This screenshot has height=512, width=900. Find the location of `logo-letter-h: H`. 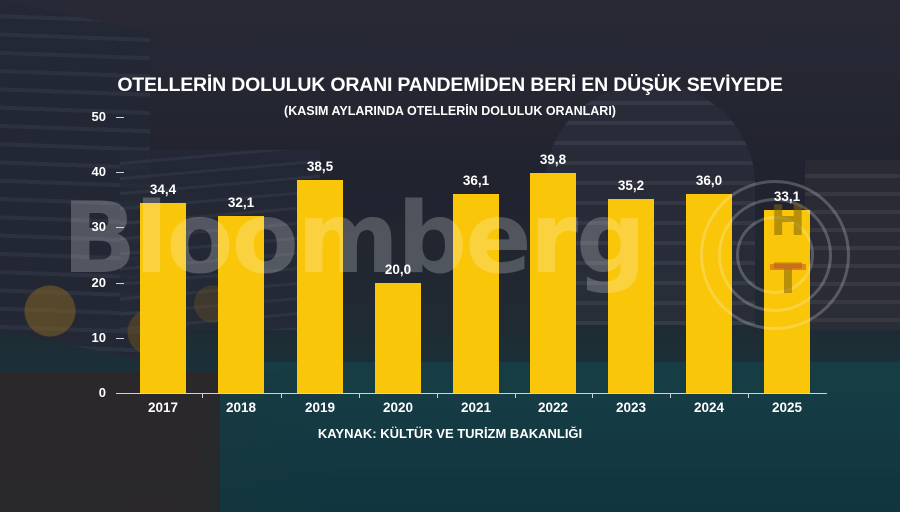

logo-letter-h: H is located at coordinates (788, 220).